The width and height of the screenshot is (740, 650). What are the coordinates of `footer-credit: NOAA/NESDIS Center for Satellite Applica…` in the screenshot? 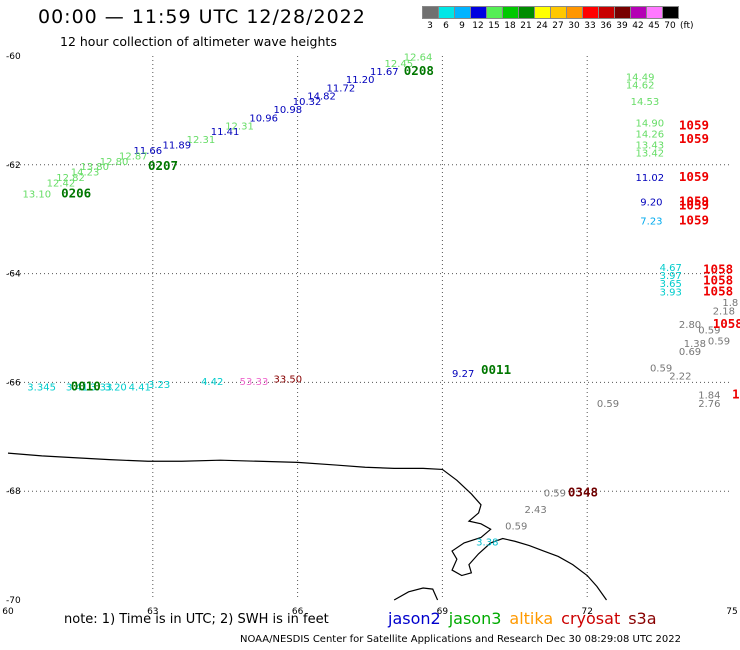 It's located at (461, 639).